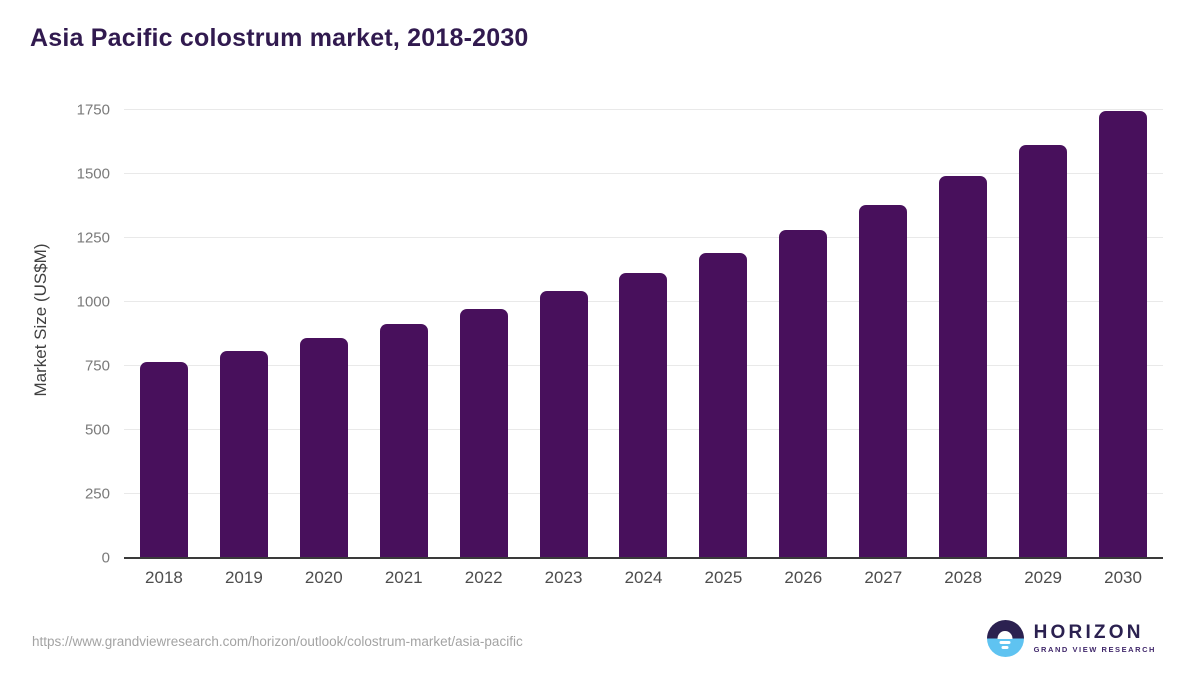 The height and width of the screenshot is (675, 1200). Describe the element at coordinates (1123, 577) in the screenshot. I see `x-tick-label-2030: 2030` at that location.